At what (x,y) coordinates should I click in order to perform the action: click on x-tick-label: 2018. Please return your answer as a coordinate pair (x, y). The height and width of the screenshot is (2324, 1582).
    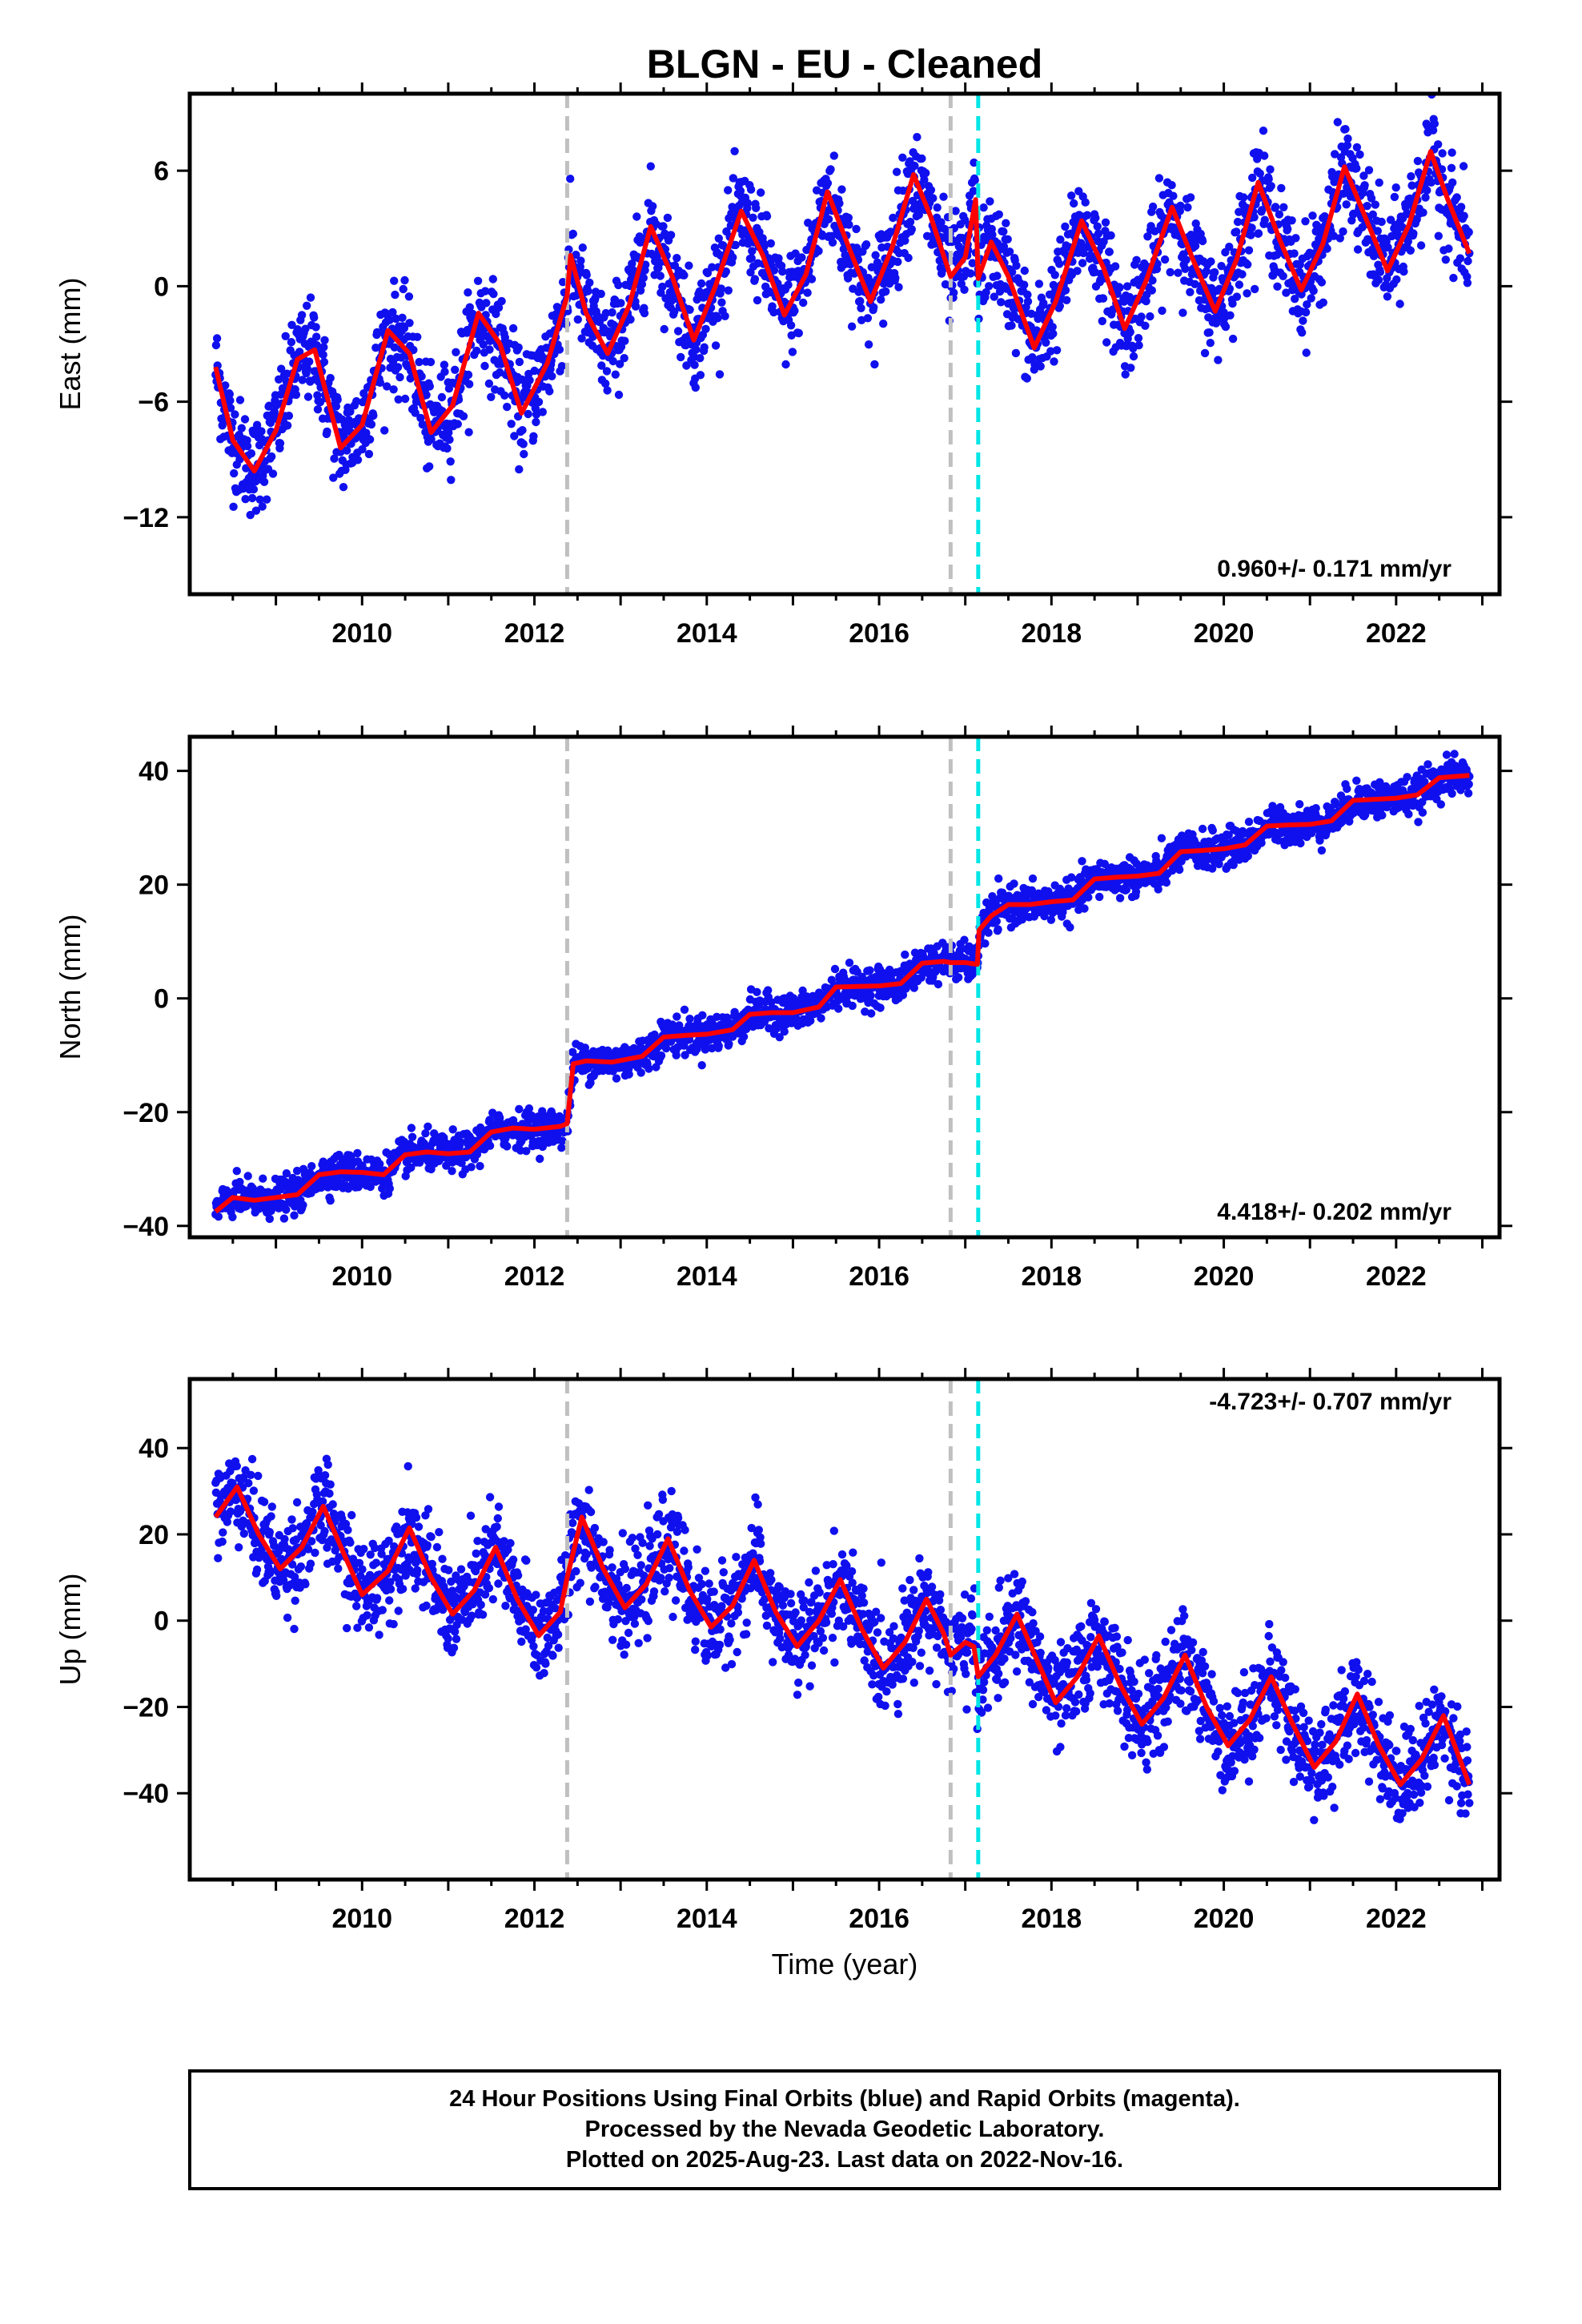
    Looking at the image, I should click on (1052, 633).